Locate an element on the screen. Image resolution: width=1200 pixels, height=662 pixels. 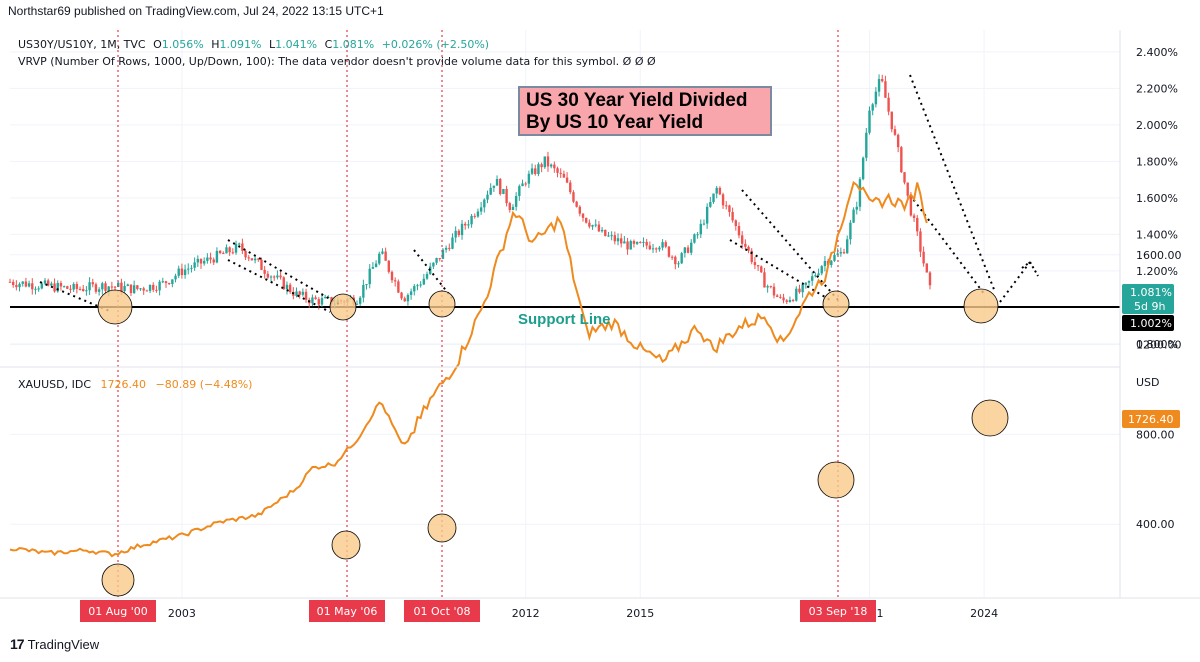
price-tick: 2.200% is located at coordinates (1157, 88).